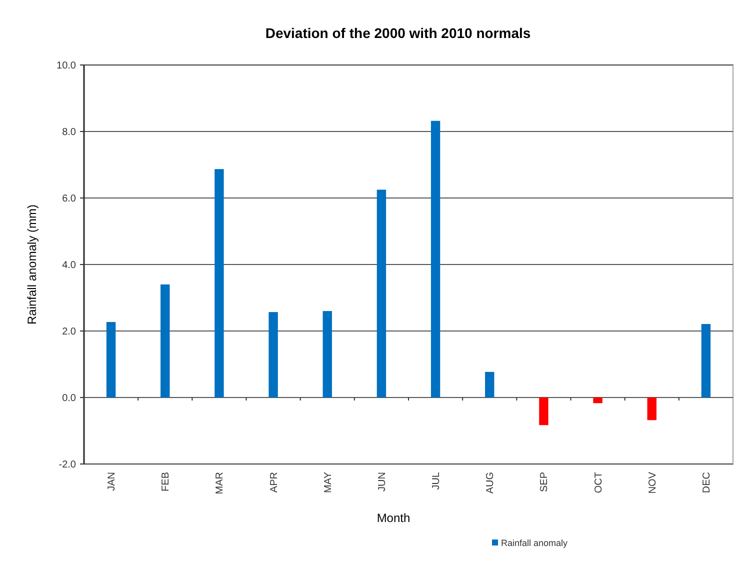 The width and height of the screenshot is (756, 569). I want to click on x-tick-label: JUN, so click(382, 482).